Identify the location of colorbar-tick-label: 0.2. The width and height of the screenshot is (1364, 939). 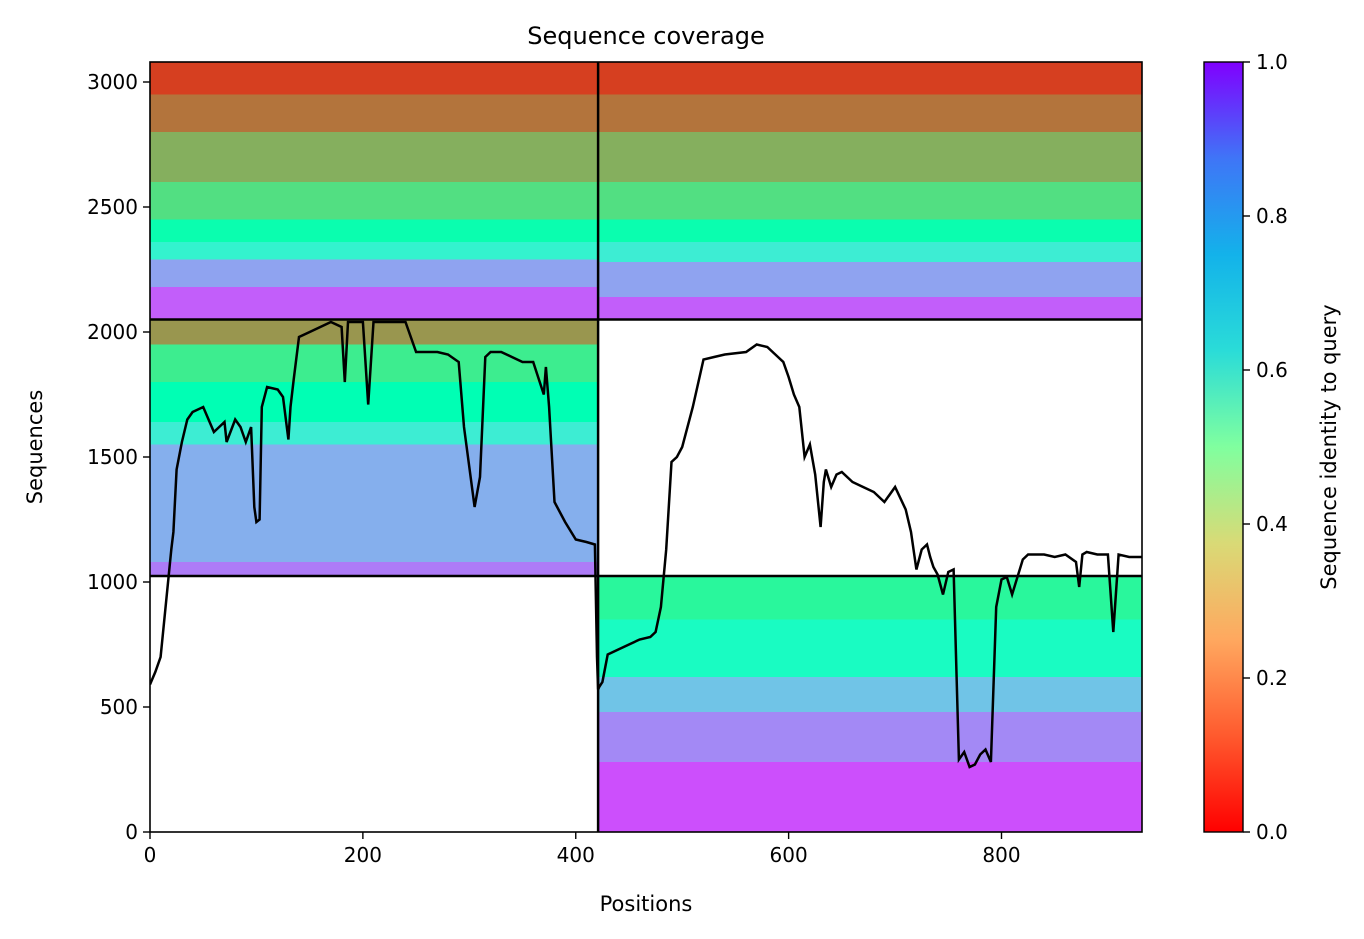
(1272, 678).